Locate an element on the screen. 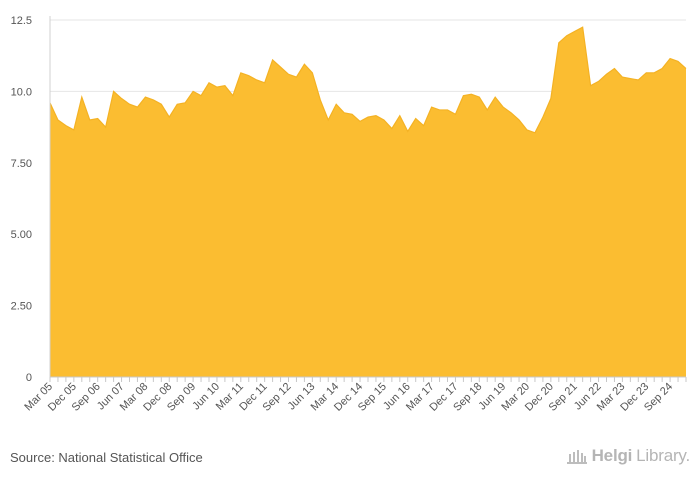 This screenshot has width=700, height=483. helgi-library-logo: Helgi Library. is located at coordinates (628, 456).